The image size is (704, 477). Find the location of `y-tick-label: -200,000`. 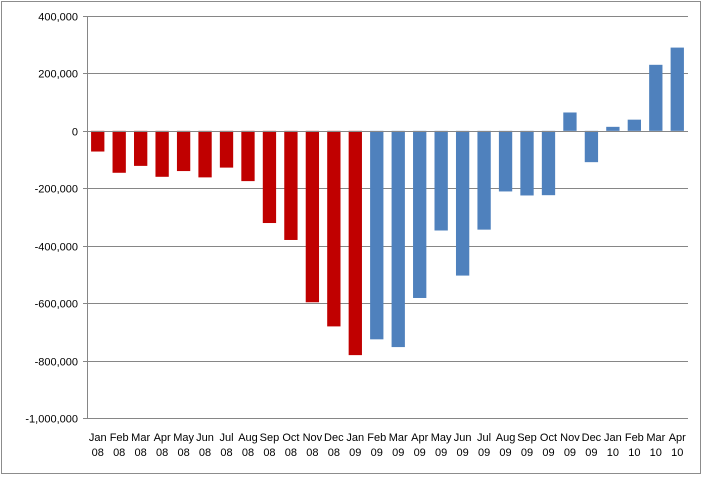

y-tick-label: -200,000 is located at coordinates (56, 190).